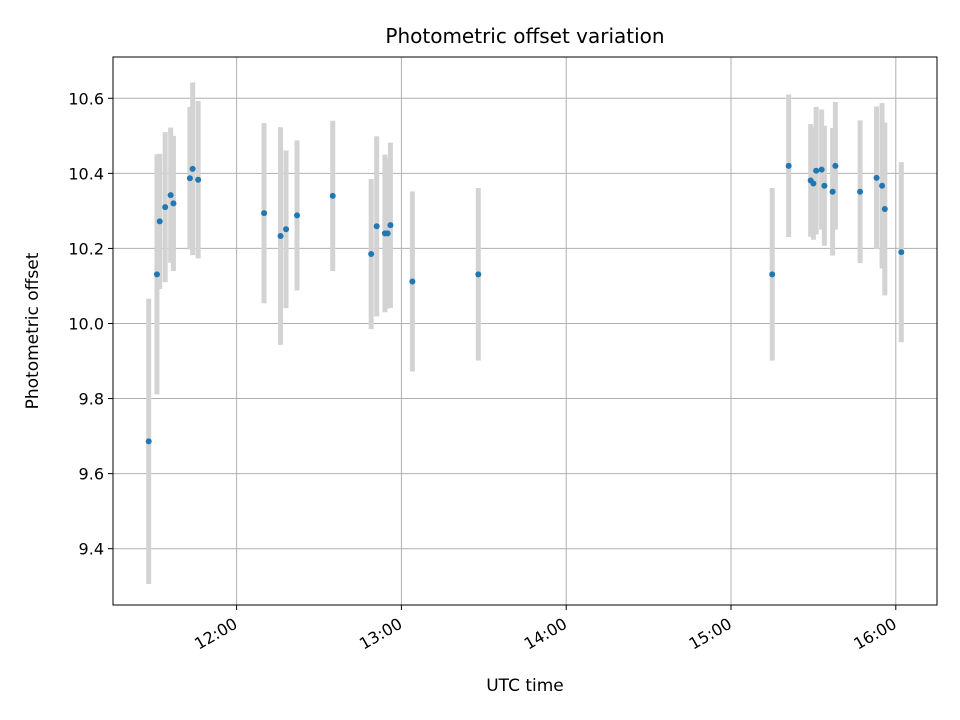 The image size is (960, 720). I want to click on chart-title: Photometric offset variation, so click(524, 36).